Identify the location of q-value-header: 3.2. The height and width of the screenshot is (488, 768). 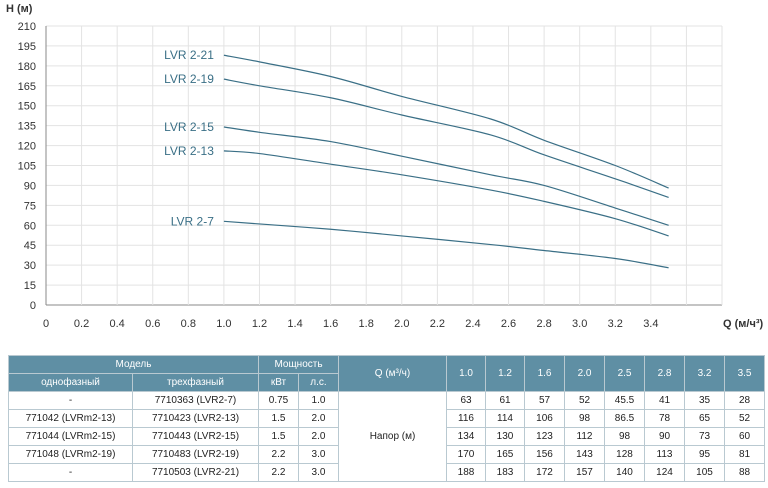
(705, 373).